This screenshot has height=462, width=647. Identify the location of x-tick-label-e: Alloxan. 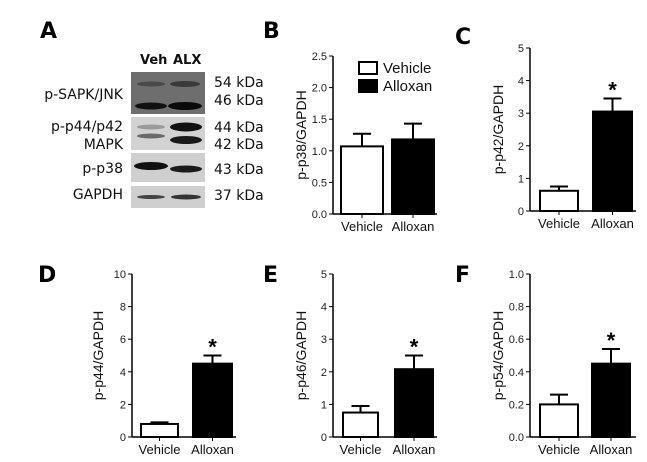
(414, 449).